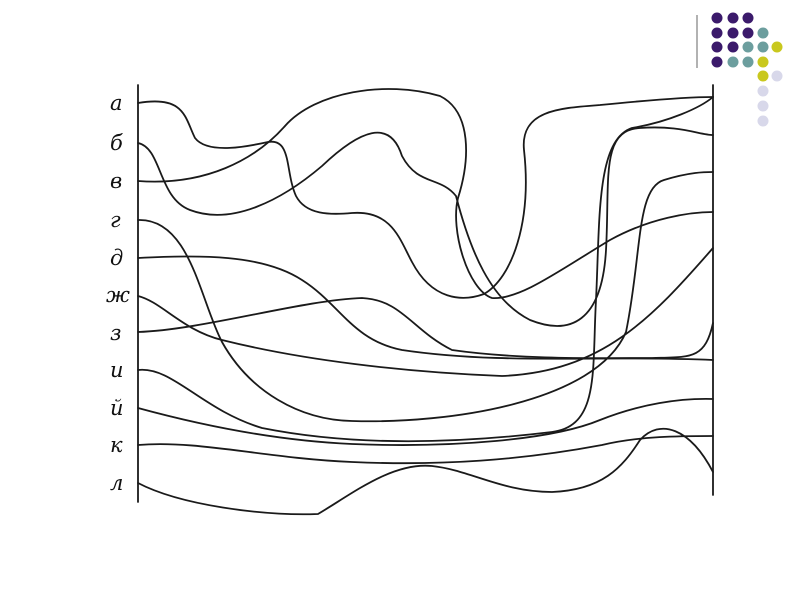 The width and height of the screenshot is (800, 600). What do you see at coordinates (117, 370) in the screenshot?
I see `label-i: и` at bounding box center [117, 370].